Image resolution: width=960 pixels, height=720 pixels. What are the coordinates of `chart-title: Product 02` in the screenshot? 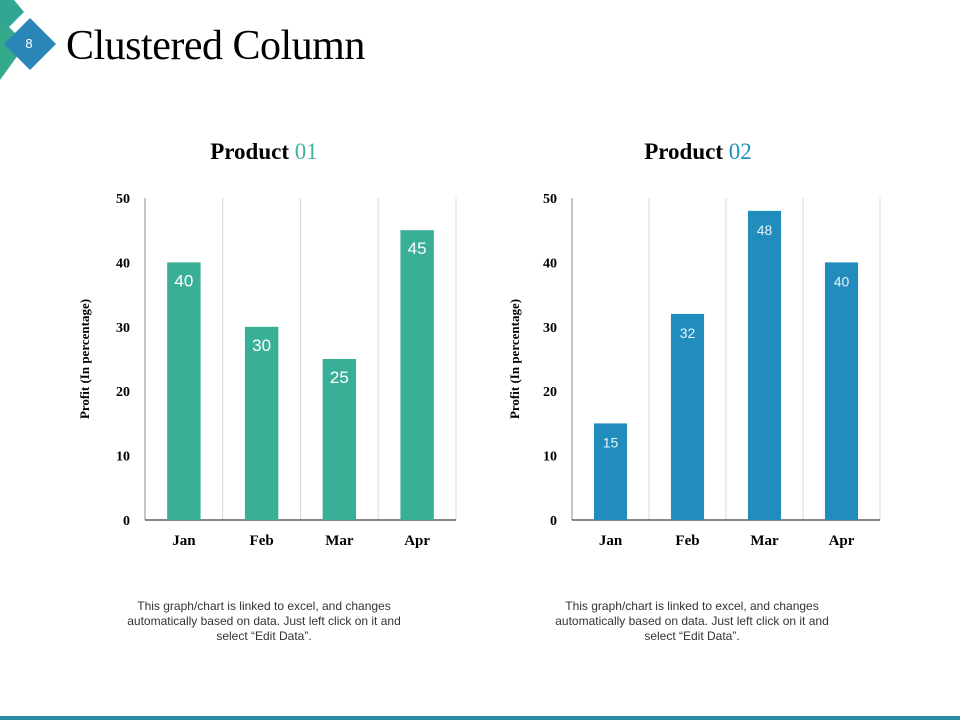 It's located at (698, 151).